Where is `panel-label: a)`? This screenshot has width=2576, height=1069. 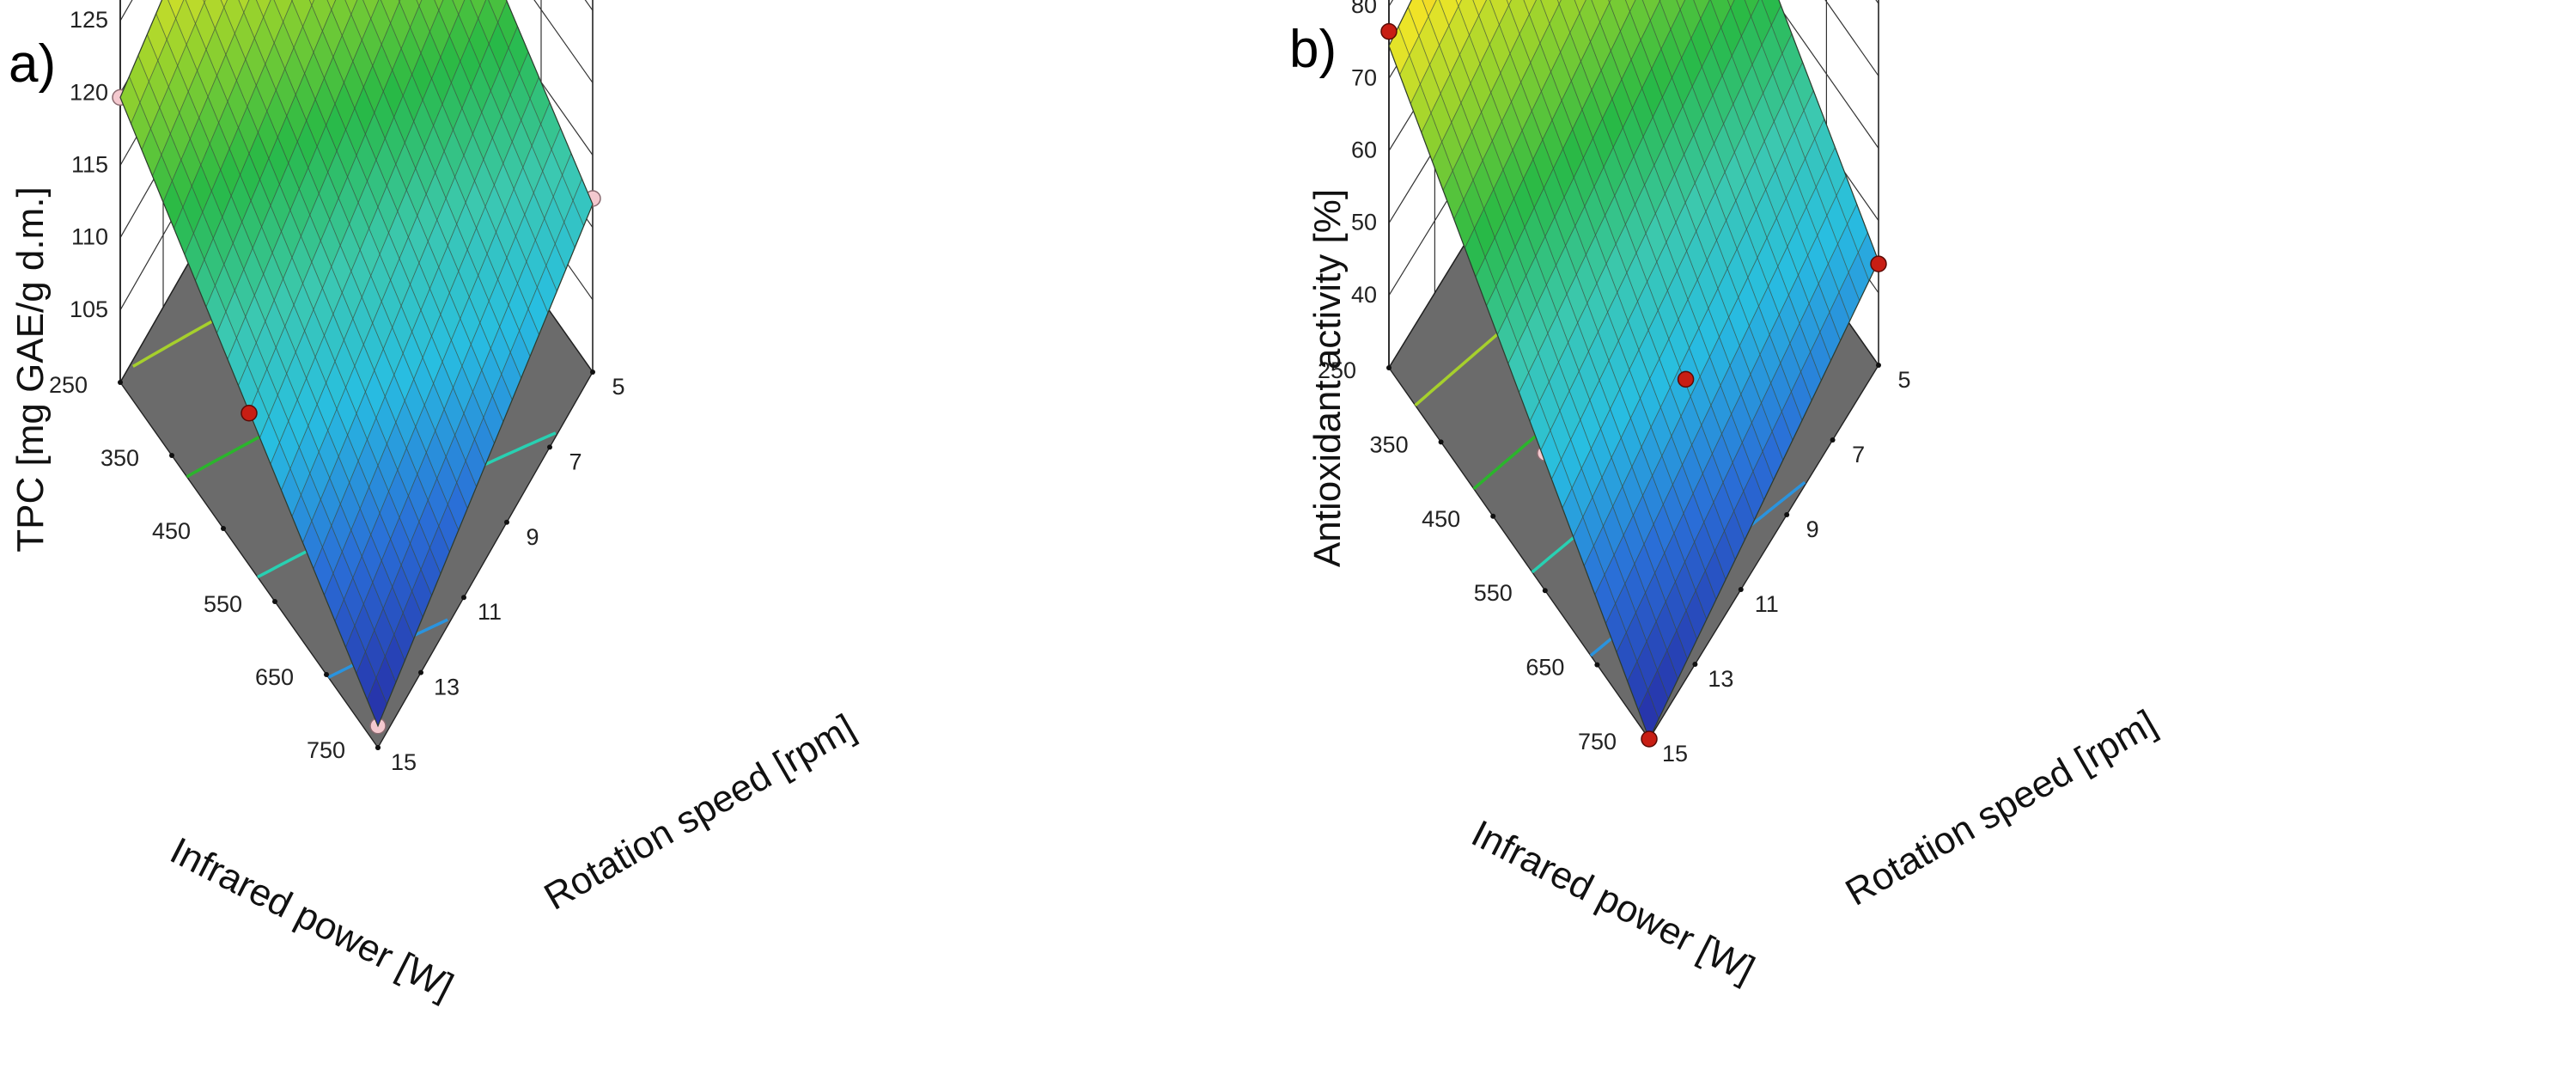 panel-label: a) is located at coordinates (32, 64).